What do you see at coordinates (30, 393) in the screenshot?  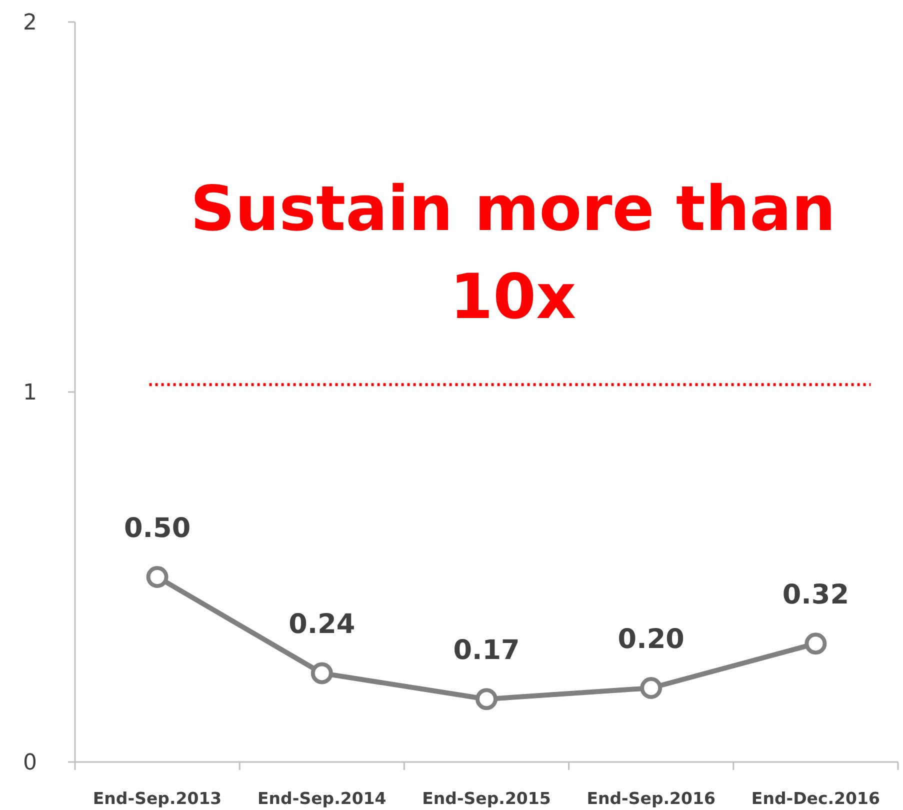 I see `y-tick-label: 1` at bounding box center [30, 393].